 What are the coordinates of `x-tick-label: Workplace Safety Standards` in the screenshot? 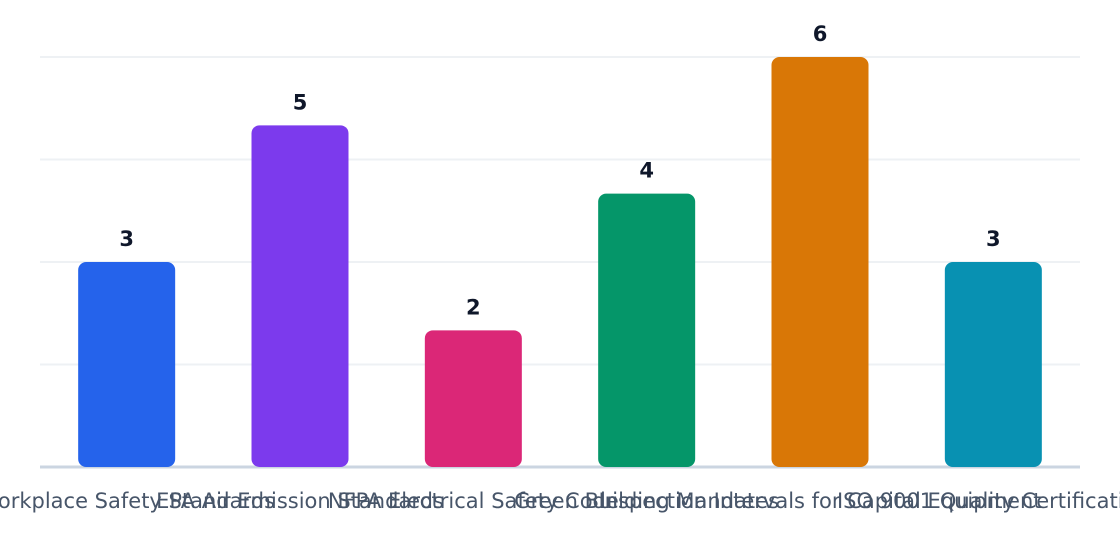 It's located at (137, 501).